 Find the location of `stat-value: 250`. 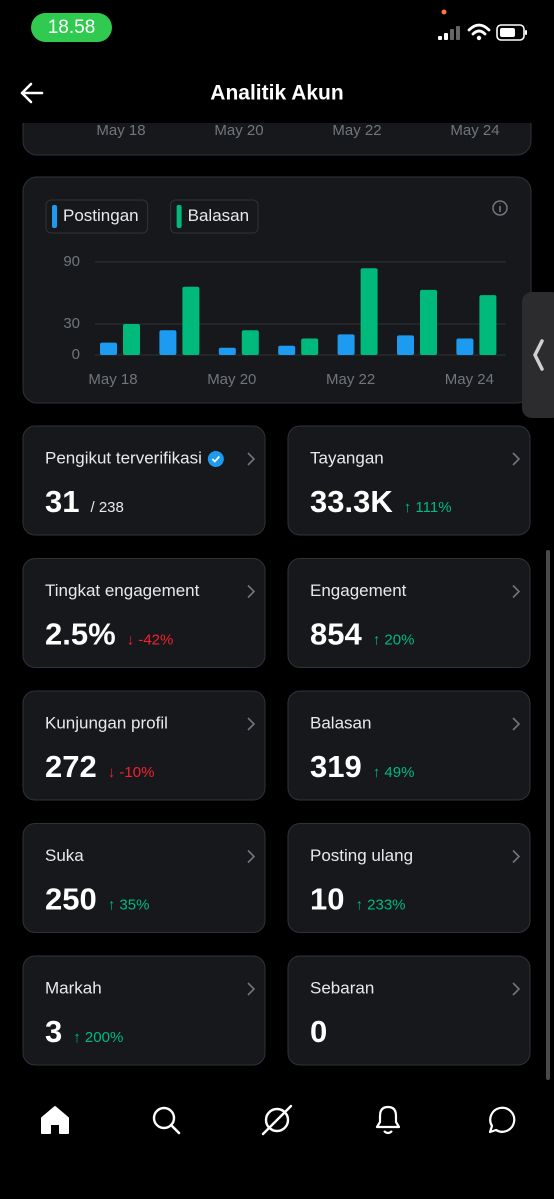

stat-value: 250 is located at coordinates (71, 899).